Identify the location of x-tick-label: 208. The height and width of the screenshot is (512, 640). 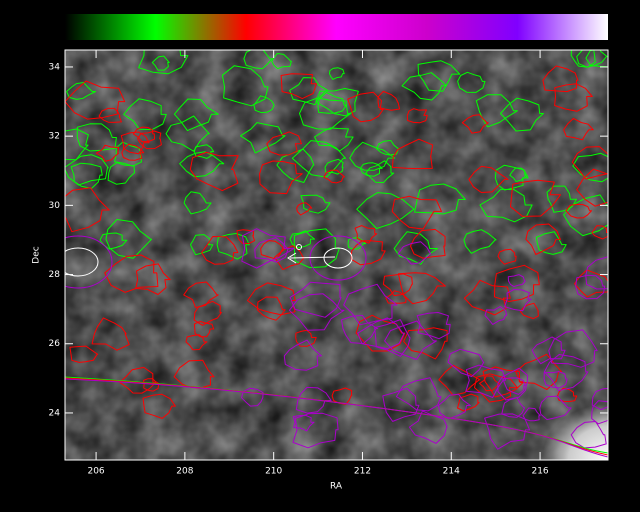
(184, 472).